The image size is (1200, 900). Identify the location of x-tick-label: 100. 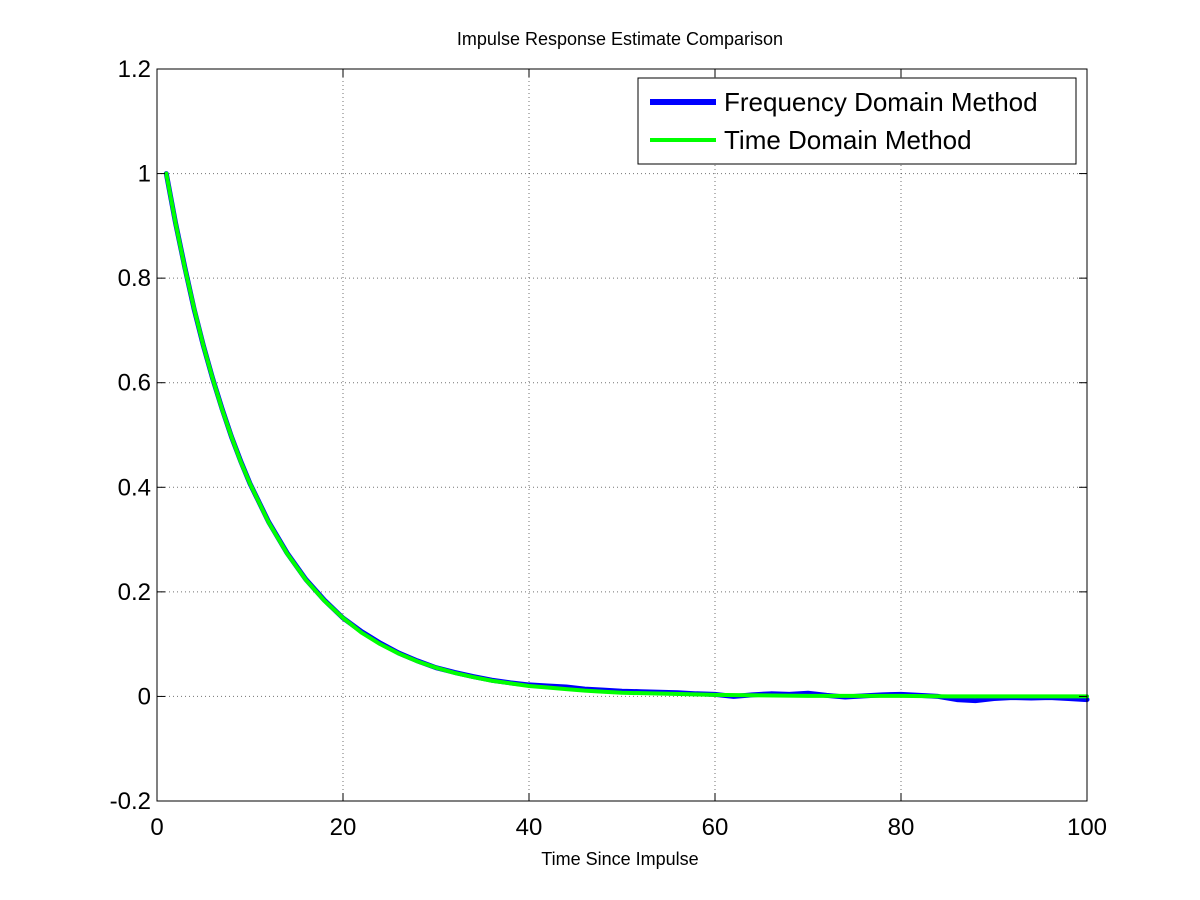
(1087, 827).